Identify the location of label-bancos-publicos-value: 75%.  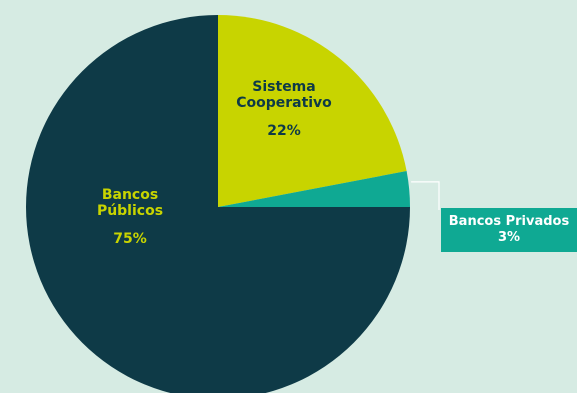
(130, 239).